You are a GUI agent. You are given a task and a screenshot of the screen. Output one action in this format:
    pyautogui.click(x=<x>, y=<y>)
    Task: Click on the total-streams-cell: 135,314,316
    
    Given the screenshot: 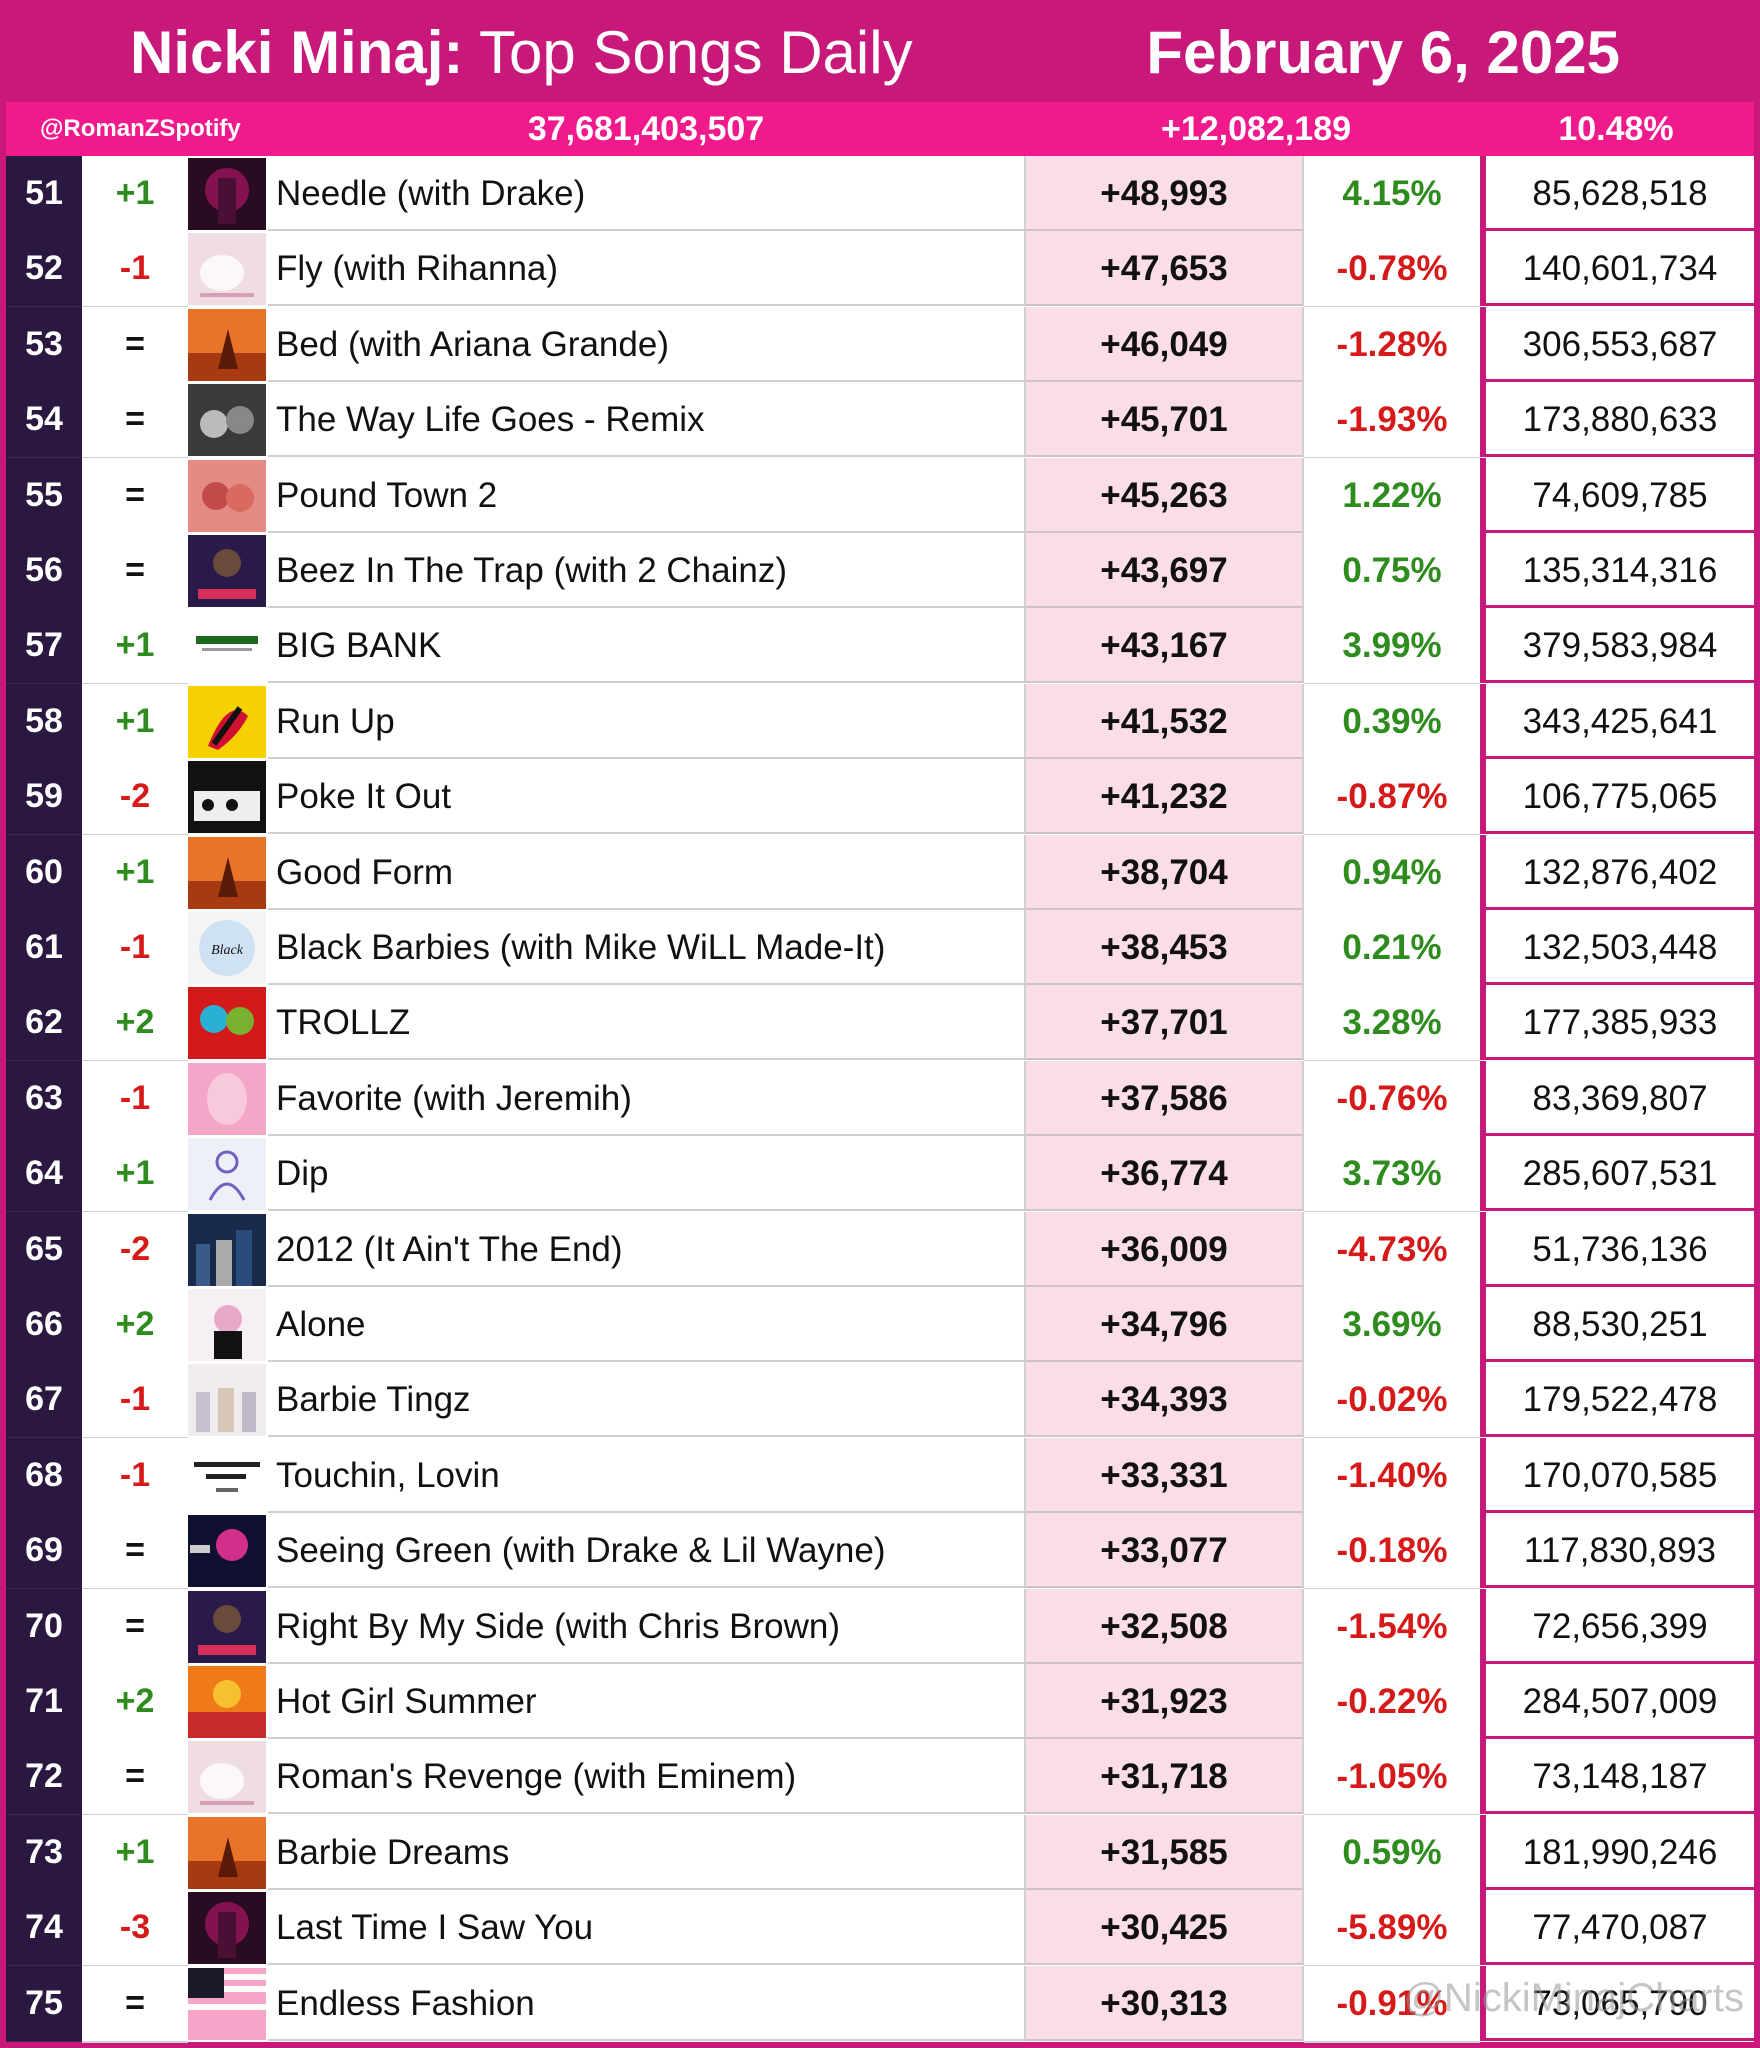 What is the action you would take?
    pyautogui.click(x=1617, y=570)
    